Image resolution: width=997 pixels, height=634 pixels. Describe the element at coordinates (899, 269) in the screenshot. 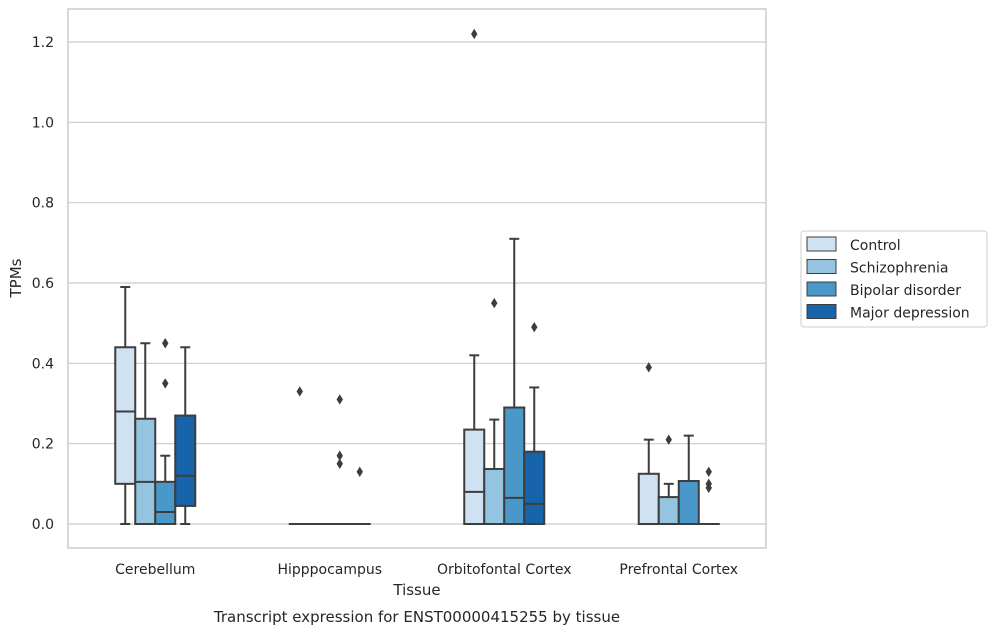

I see `legend-label: Schizophrenia` at that location.